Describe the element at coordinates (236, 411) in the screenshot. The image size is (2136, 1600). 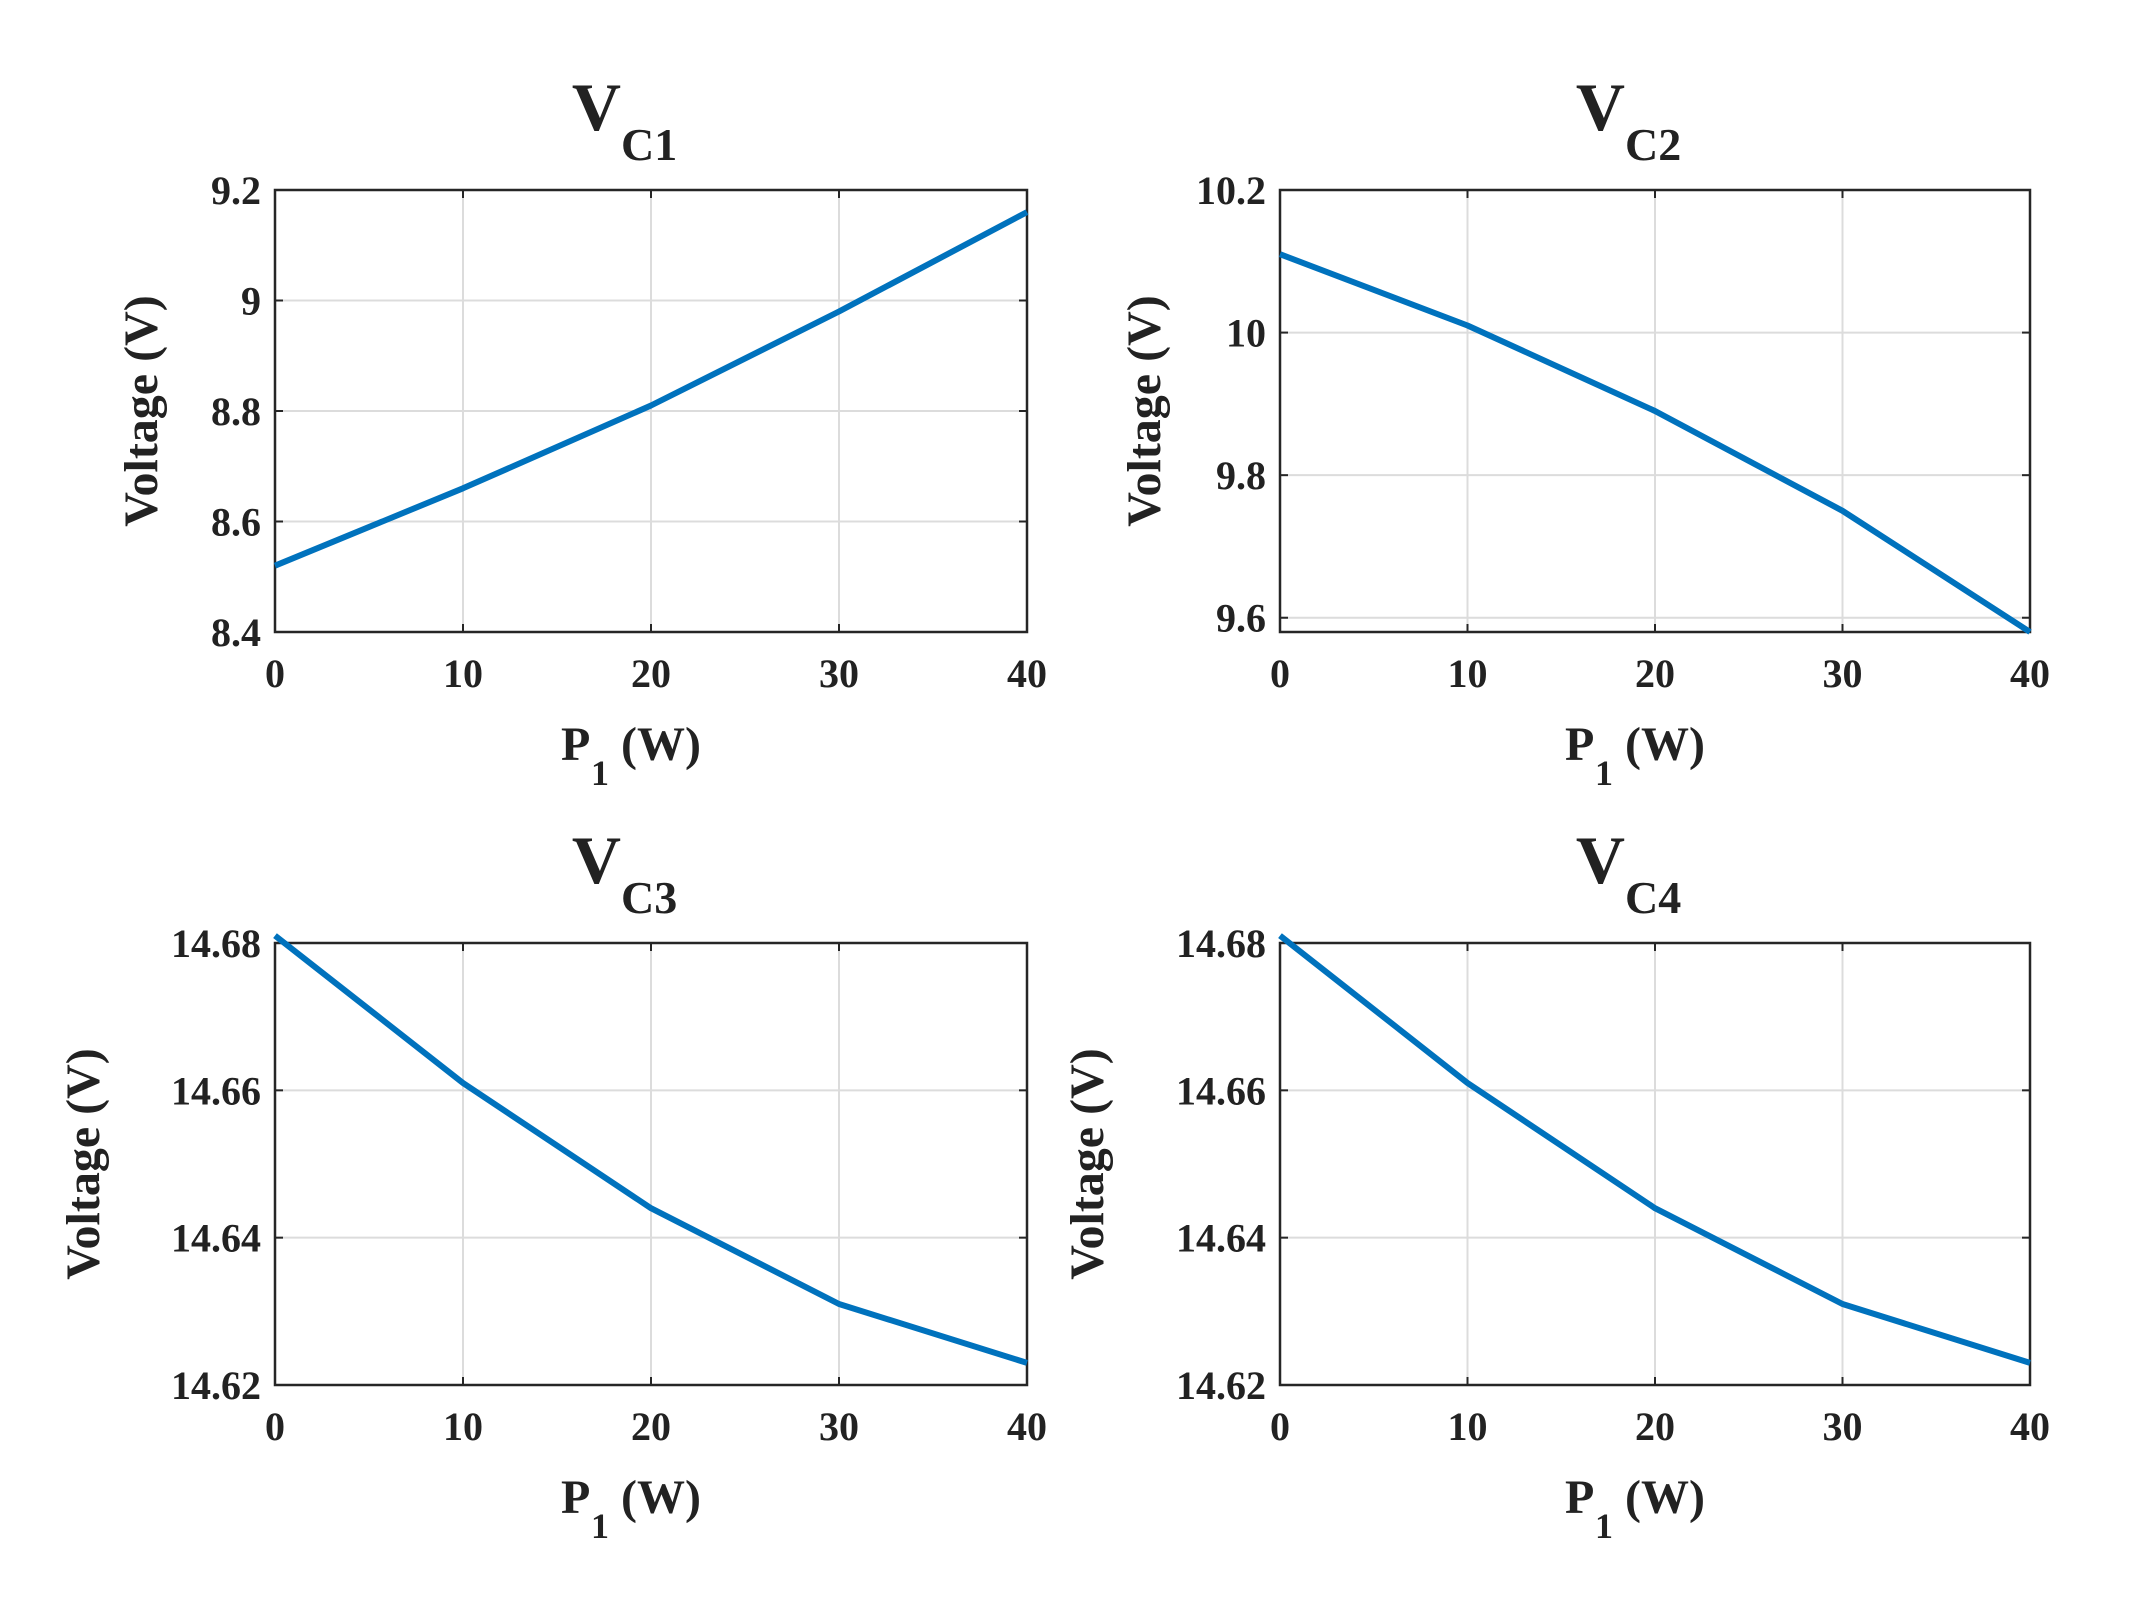
I see `y-tick-label: 8.8` at that location.